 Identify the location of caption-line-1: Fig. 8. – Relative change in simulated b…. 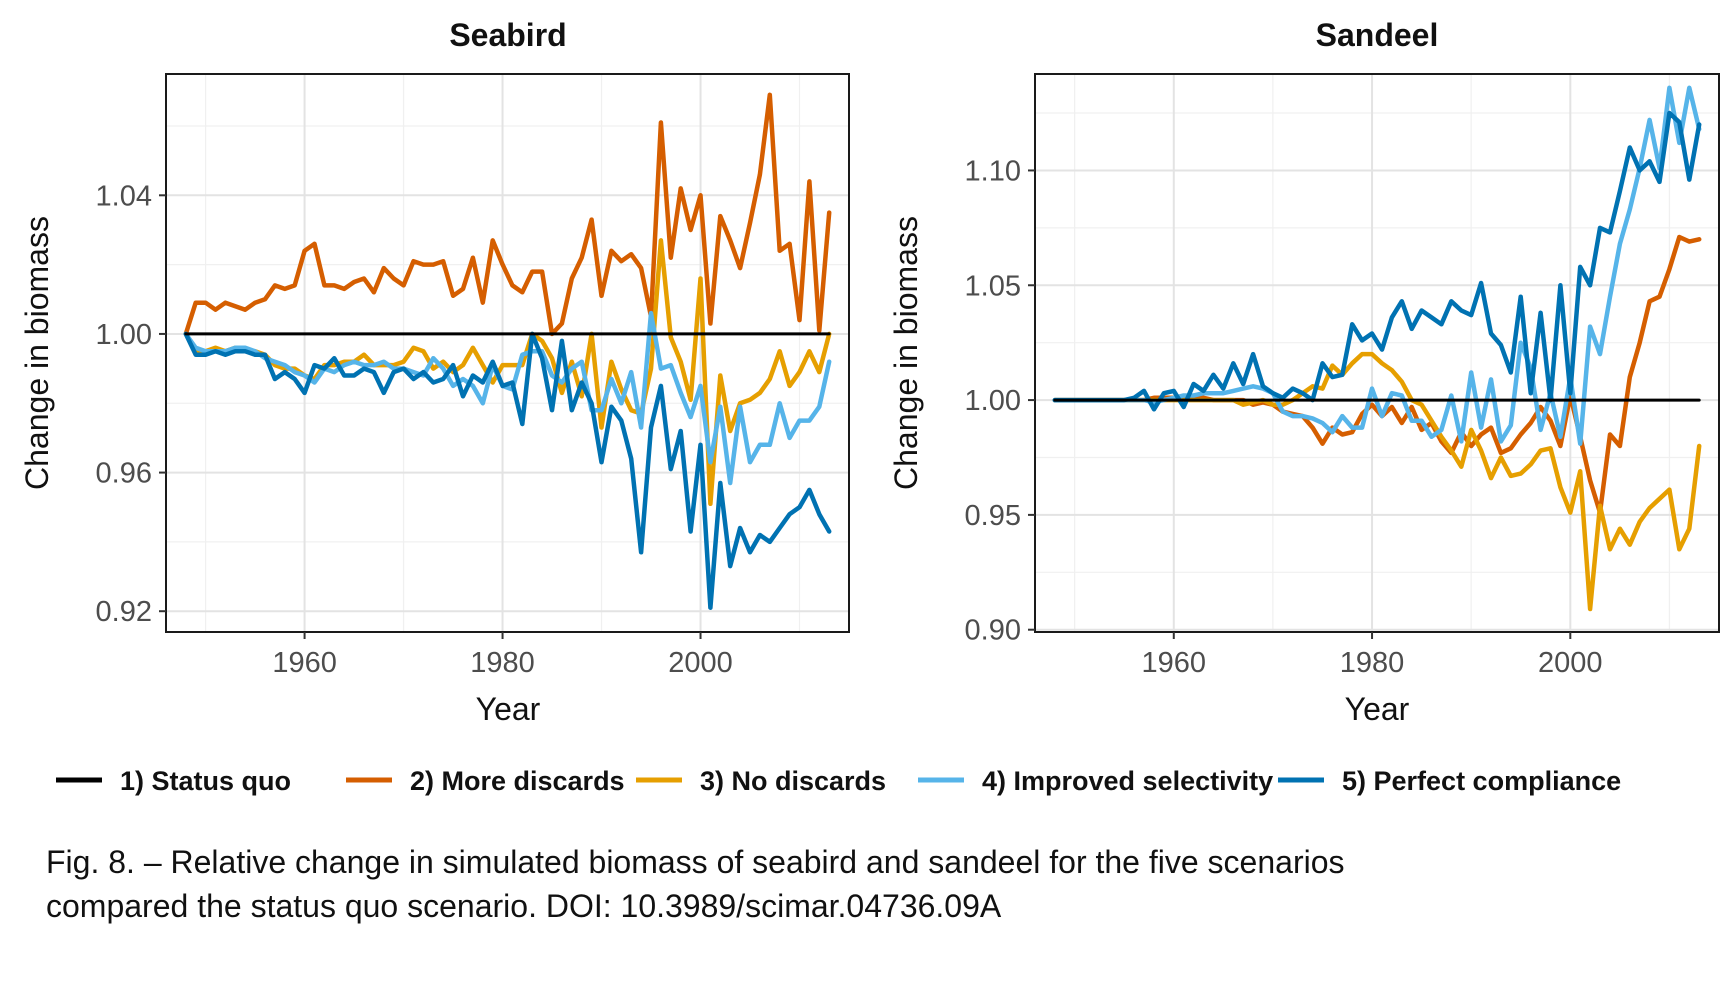
(695, 862).